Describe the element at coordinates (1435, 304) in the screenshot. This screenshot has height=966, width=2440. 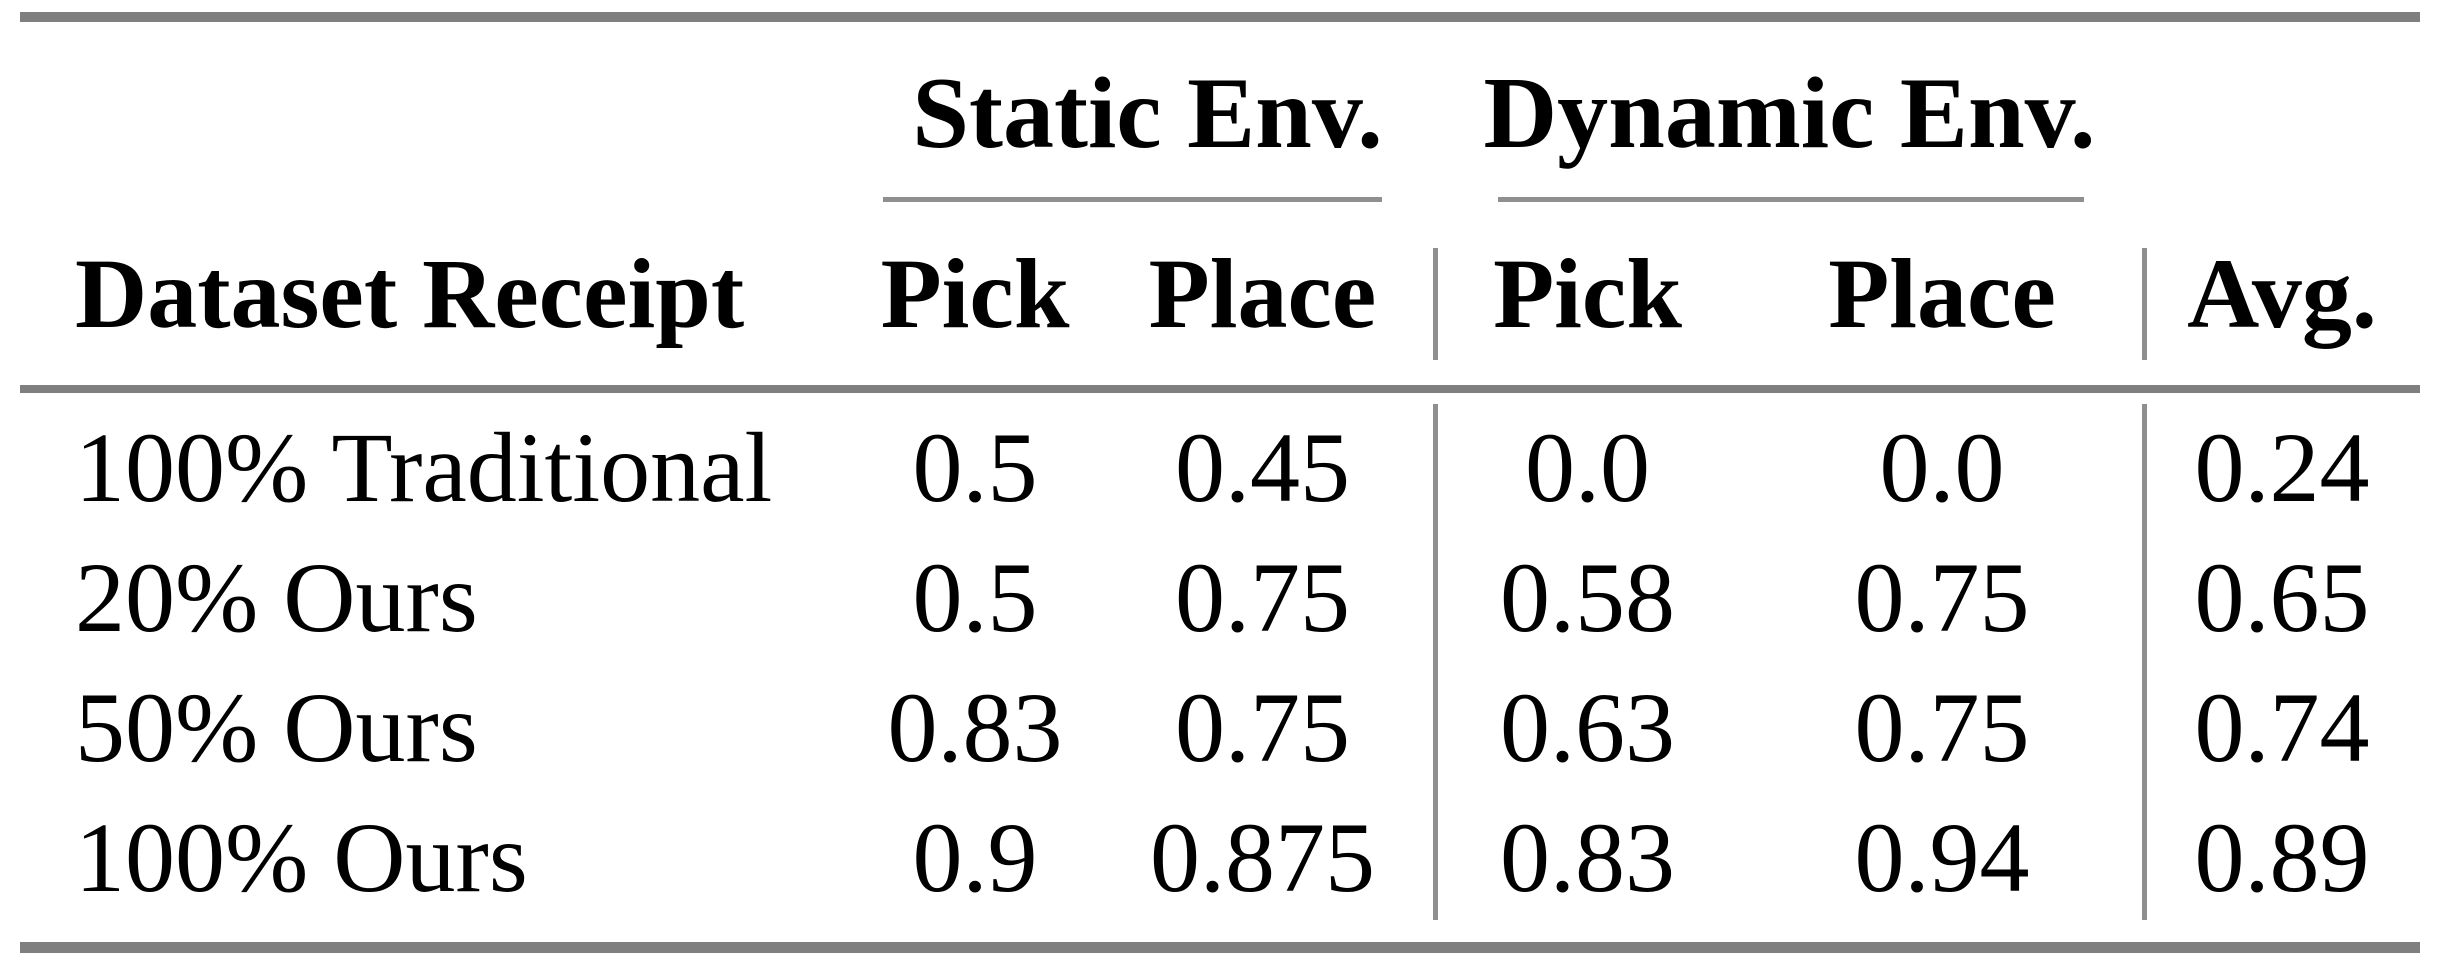
I see `vertical-rule-static-dynamic-header` at that location.